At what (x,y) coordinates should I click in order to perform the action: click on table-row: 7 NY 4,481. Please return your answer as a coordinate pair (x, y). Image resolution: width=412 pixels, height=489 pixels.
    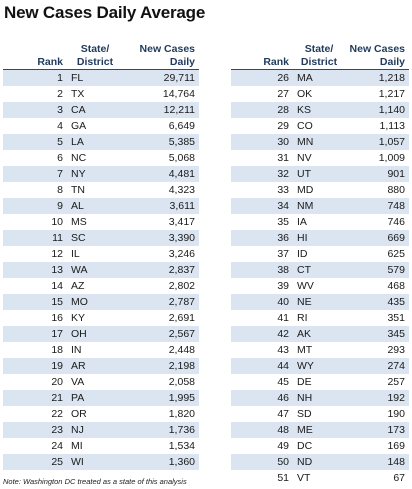
    Looking at the image, I should click on (101, 174).